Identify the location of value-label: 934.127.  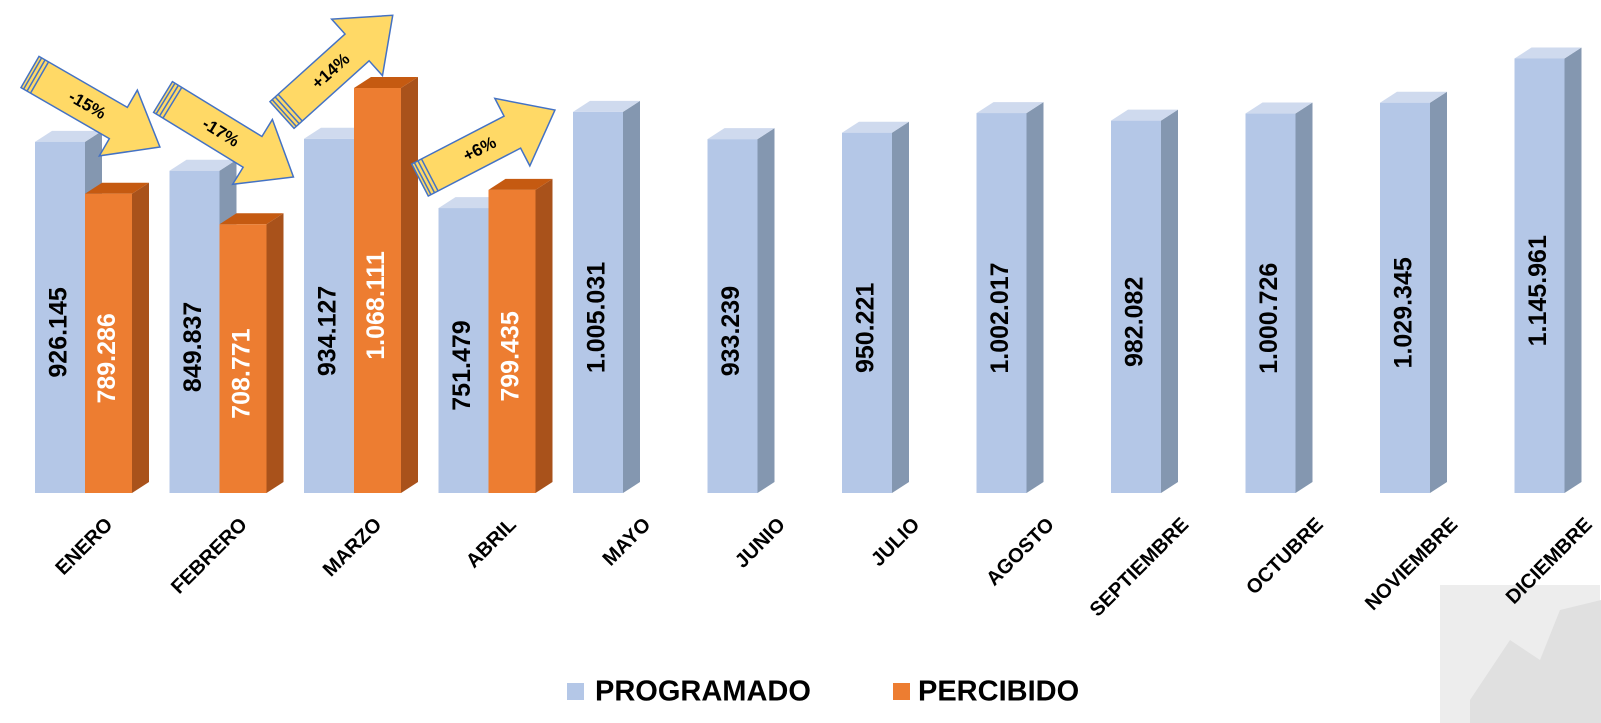
(328, 331).